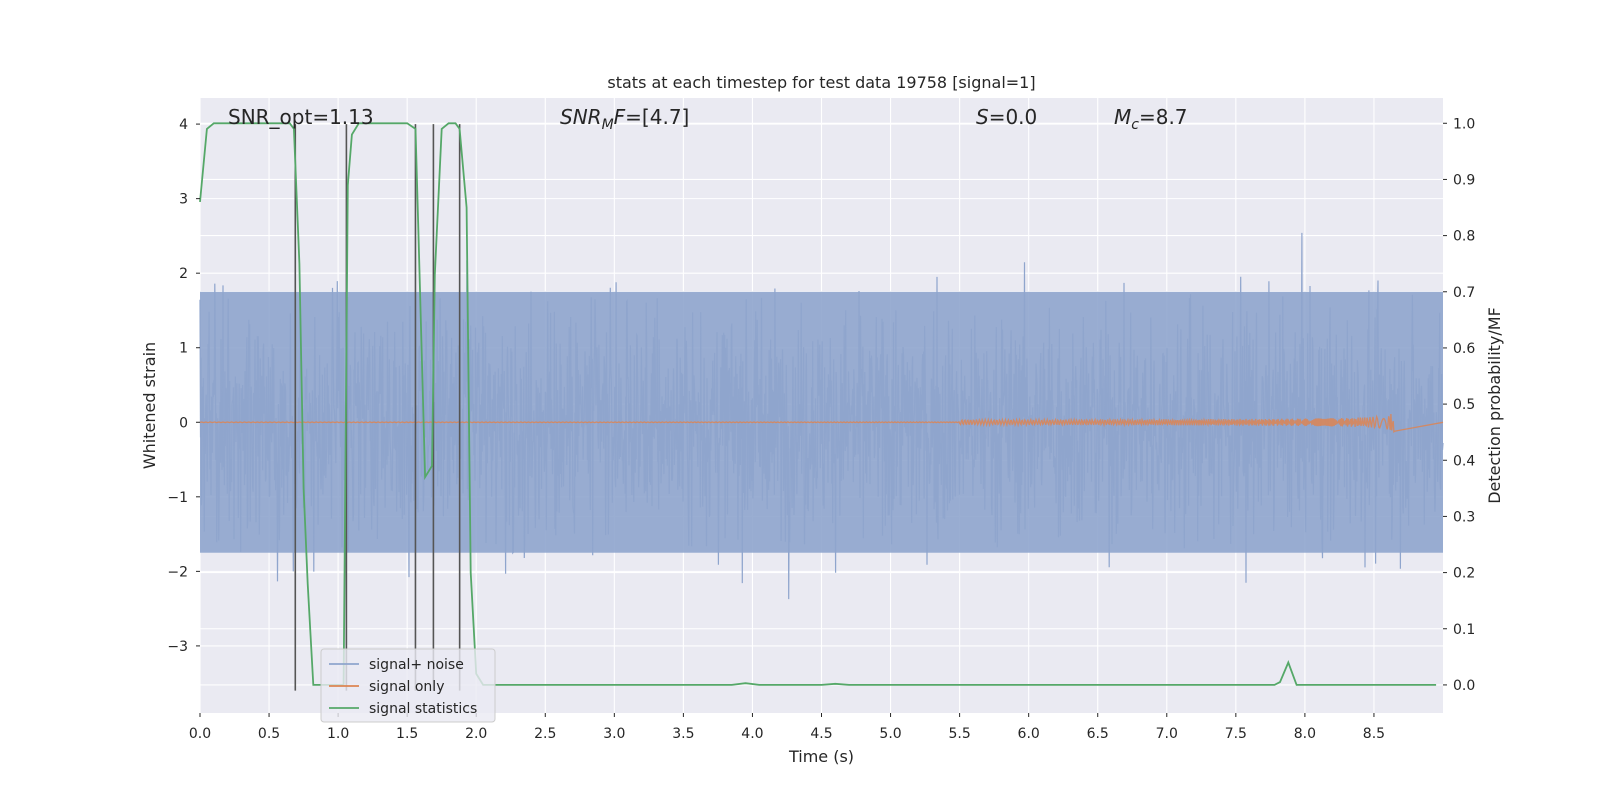 Image resolution: width=1600 pixels, height=800 pixels. What do you see at coordinates (1494, 405) in the screenshot?
I see `y-right-axis-label: Detection probability/MF` at bounding box center [1494, 405].